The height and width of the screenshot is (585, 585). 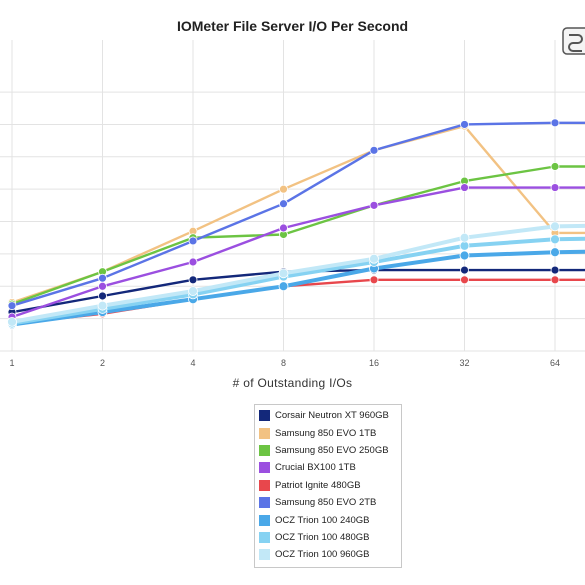 I want to click on chart-title: IOMeter File Server I/O Per Second, so click(x=292, y=26).